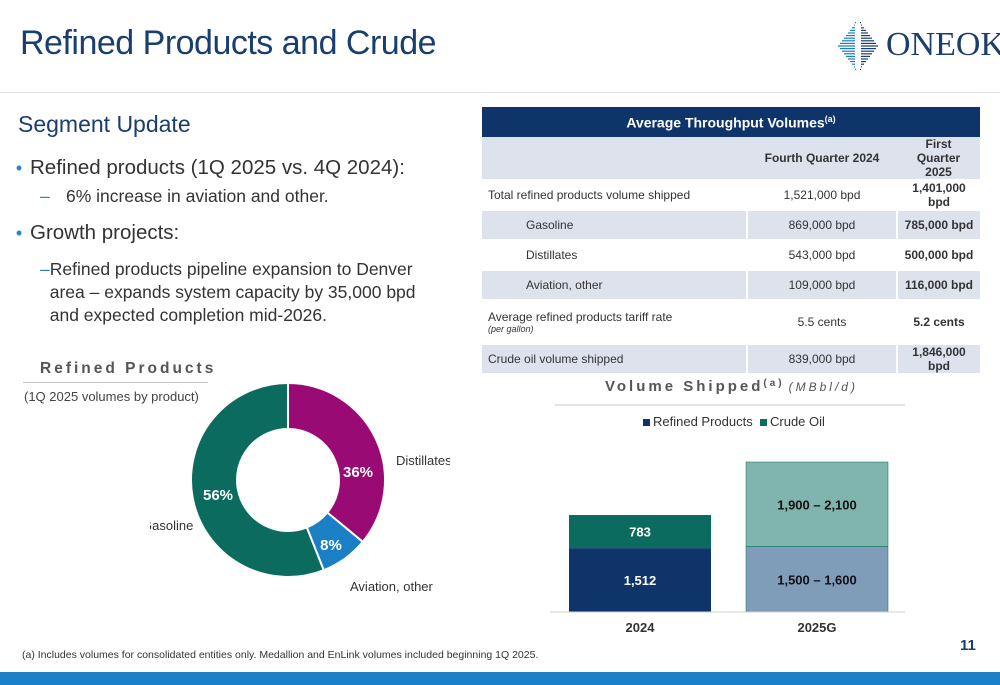 The image size is (1000, 685). I want to click on pie-chart-title: Refined Products, so click(128, 368).